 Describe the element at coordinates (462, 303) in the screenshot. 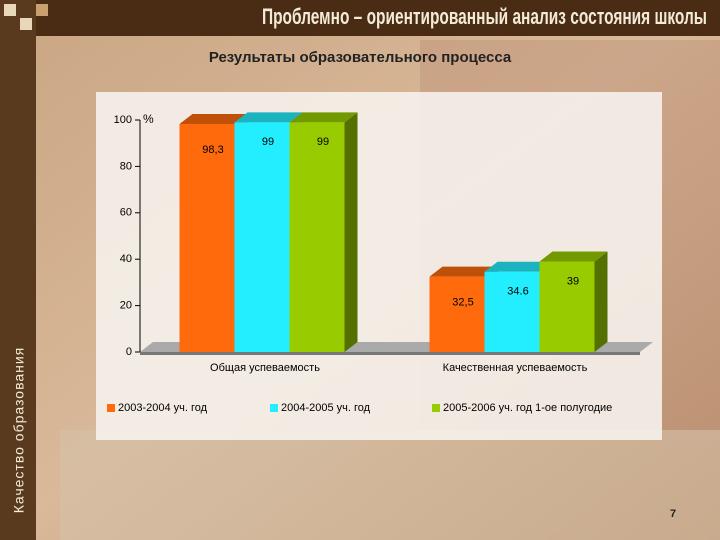

I see `value-label: 32,5` at that location.